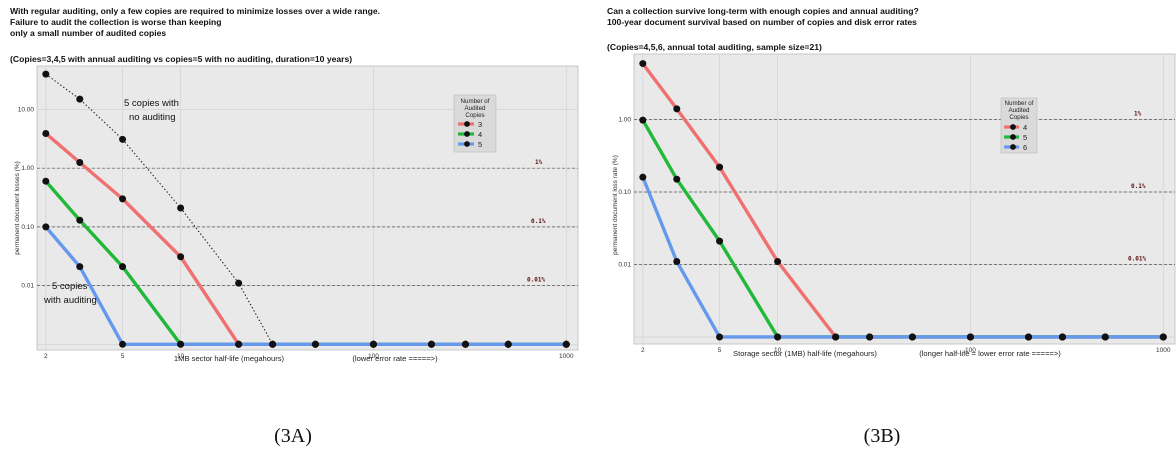 This screenshot has height=453, width=1176. Describe the element at coordinates (1025, 127) in the screenshot. I see `chart-b-legend-label-4: 4` at that location.